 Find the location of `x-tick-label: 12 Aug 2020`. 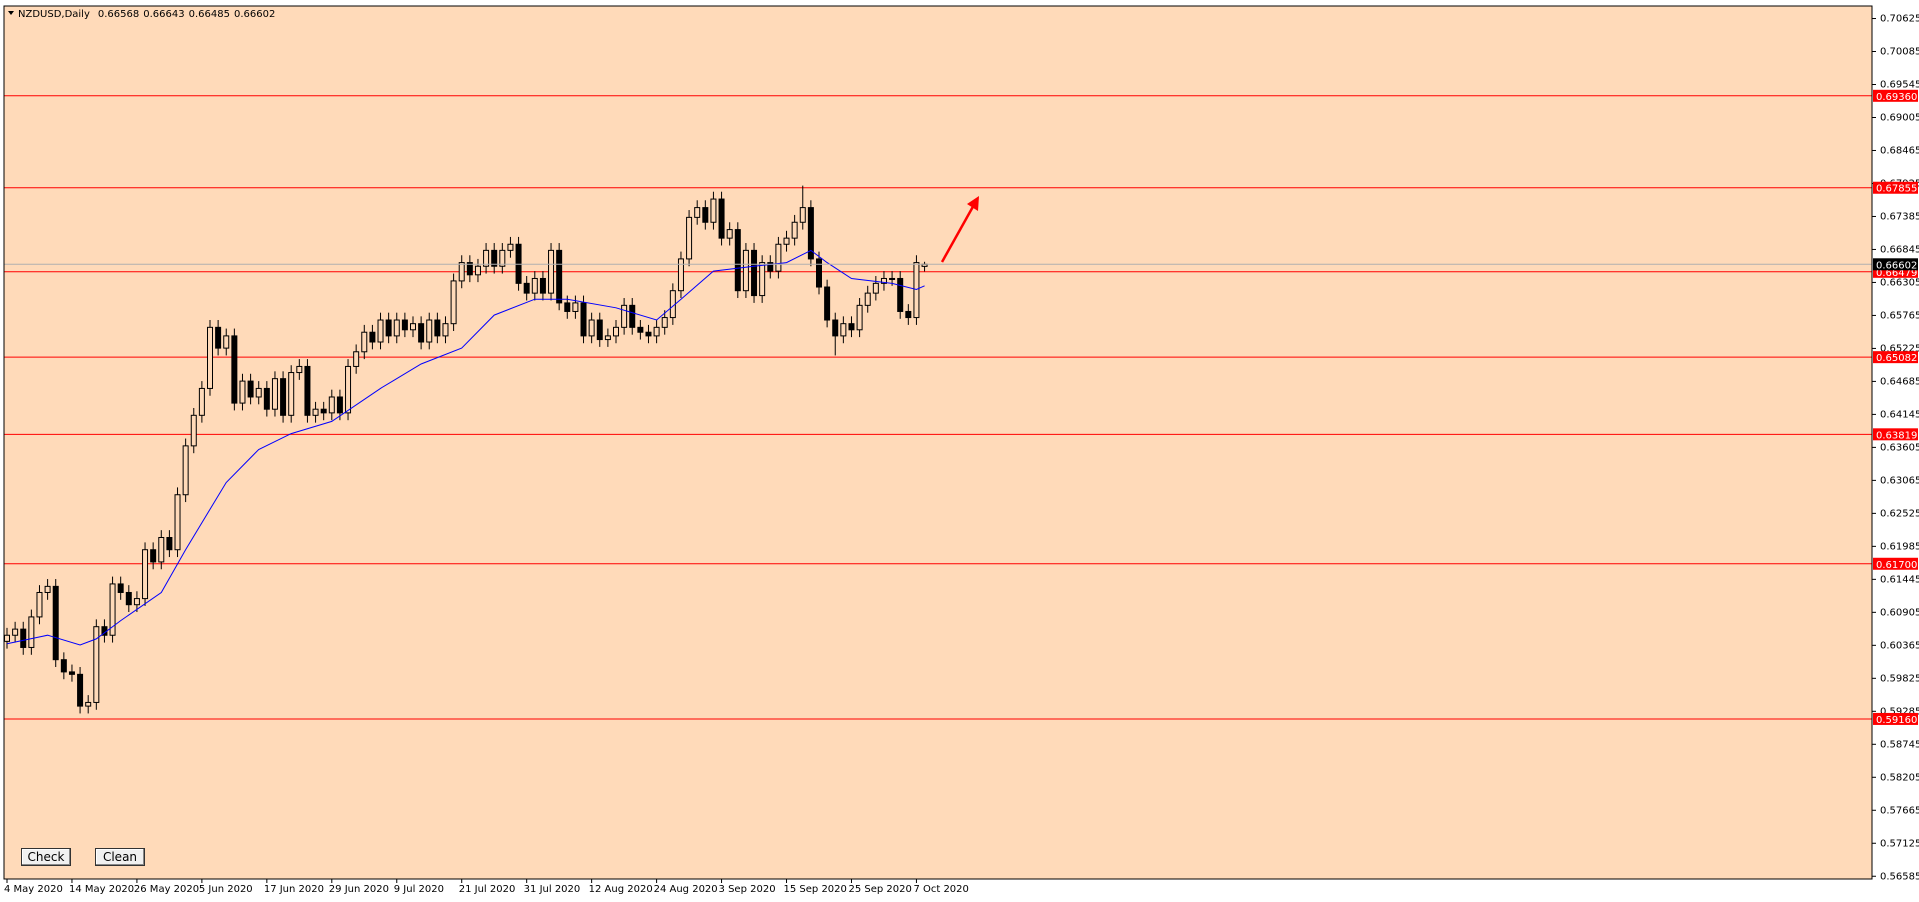

x-tick-label: 12 Aug 2020 is located at coordinates (621, 889).